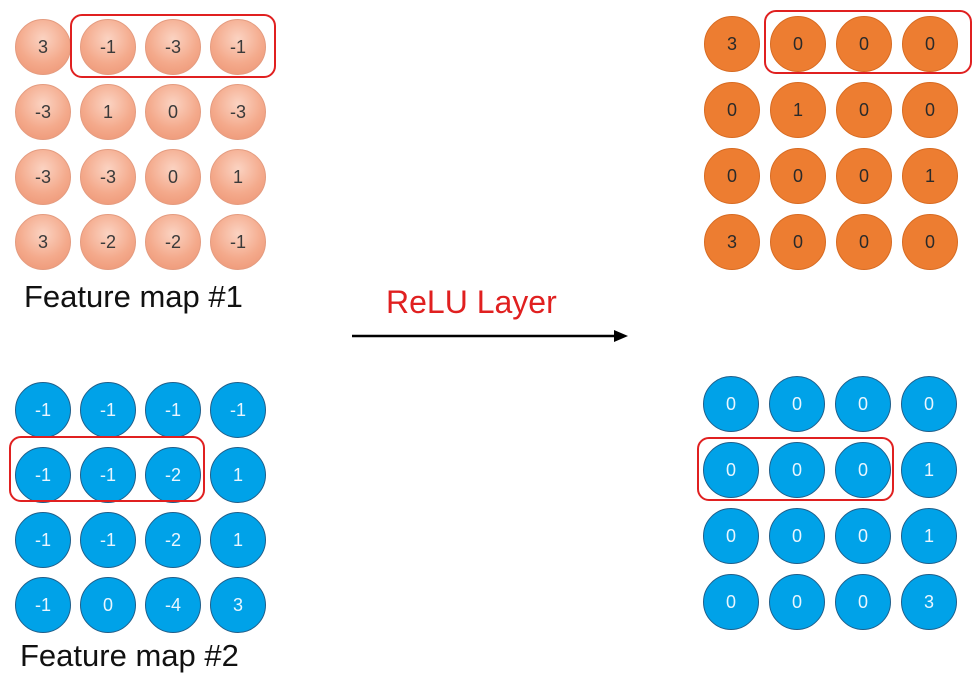 The image size is (979, 682). I want to click on feature-map-2-input-cell: 3, so click(238, 605).